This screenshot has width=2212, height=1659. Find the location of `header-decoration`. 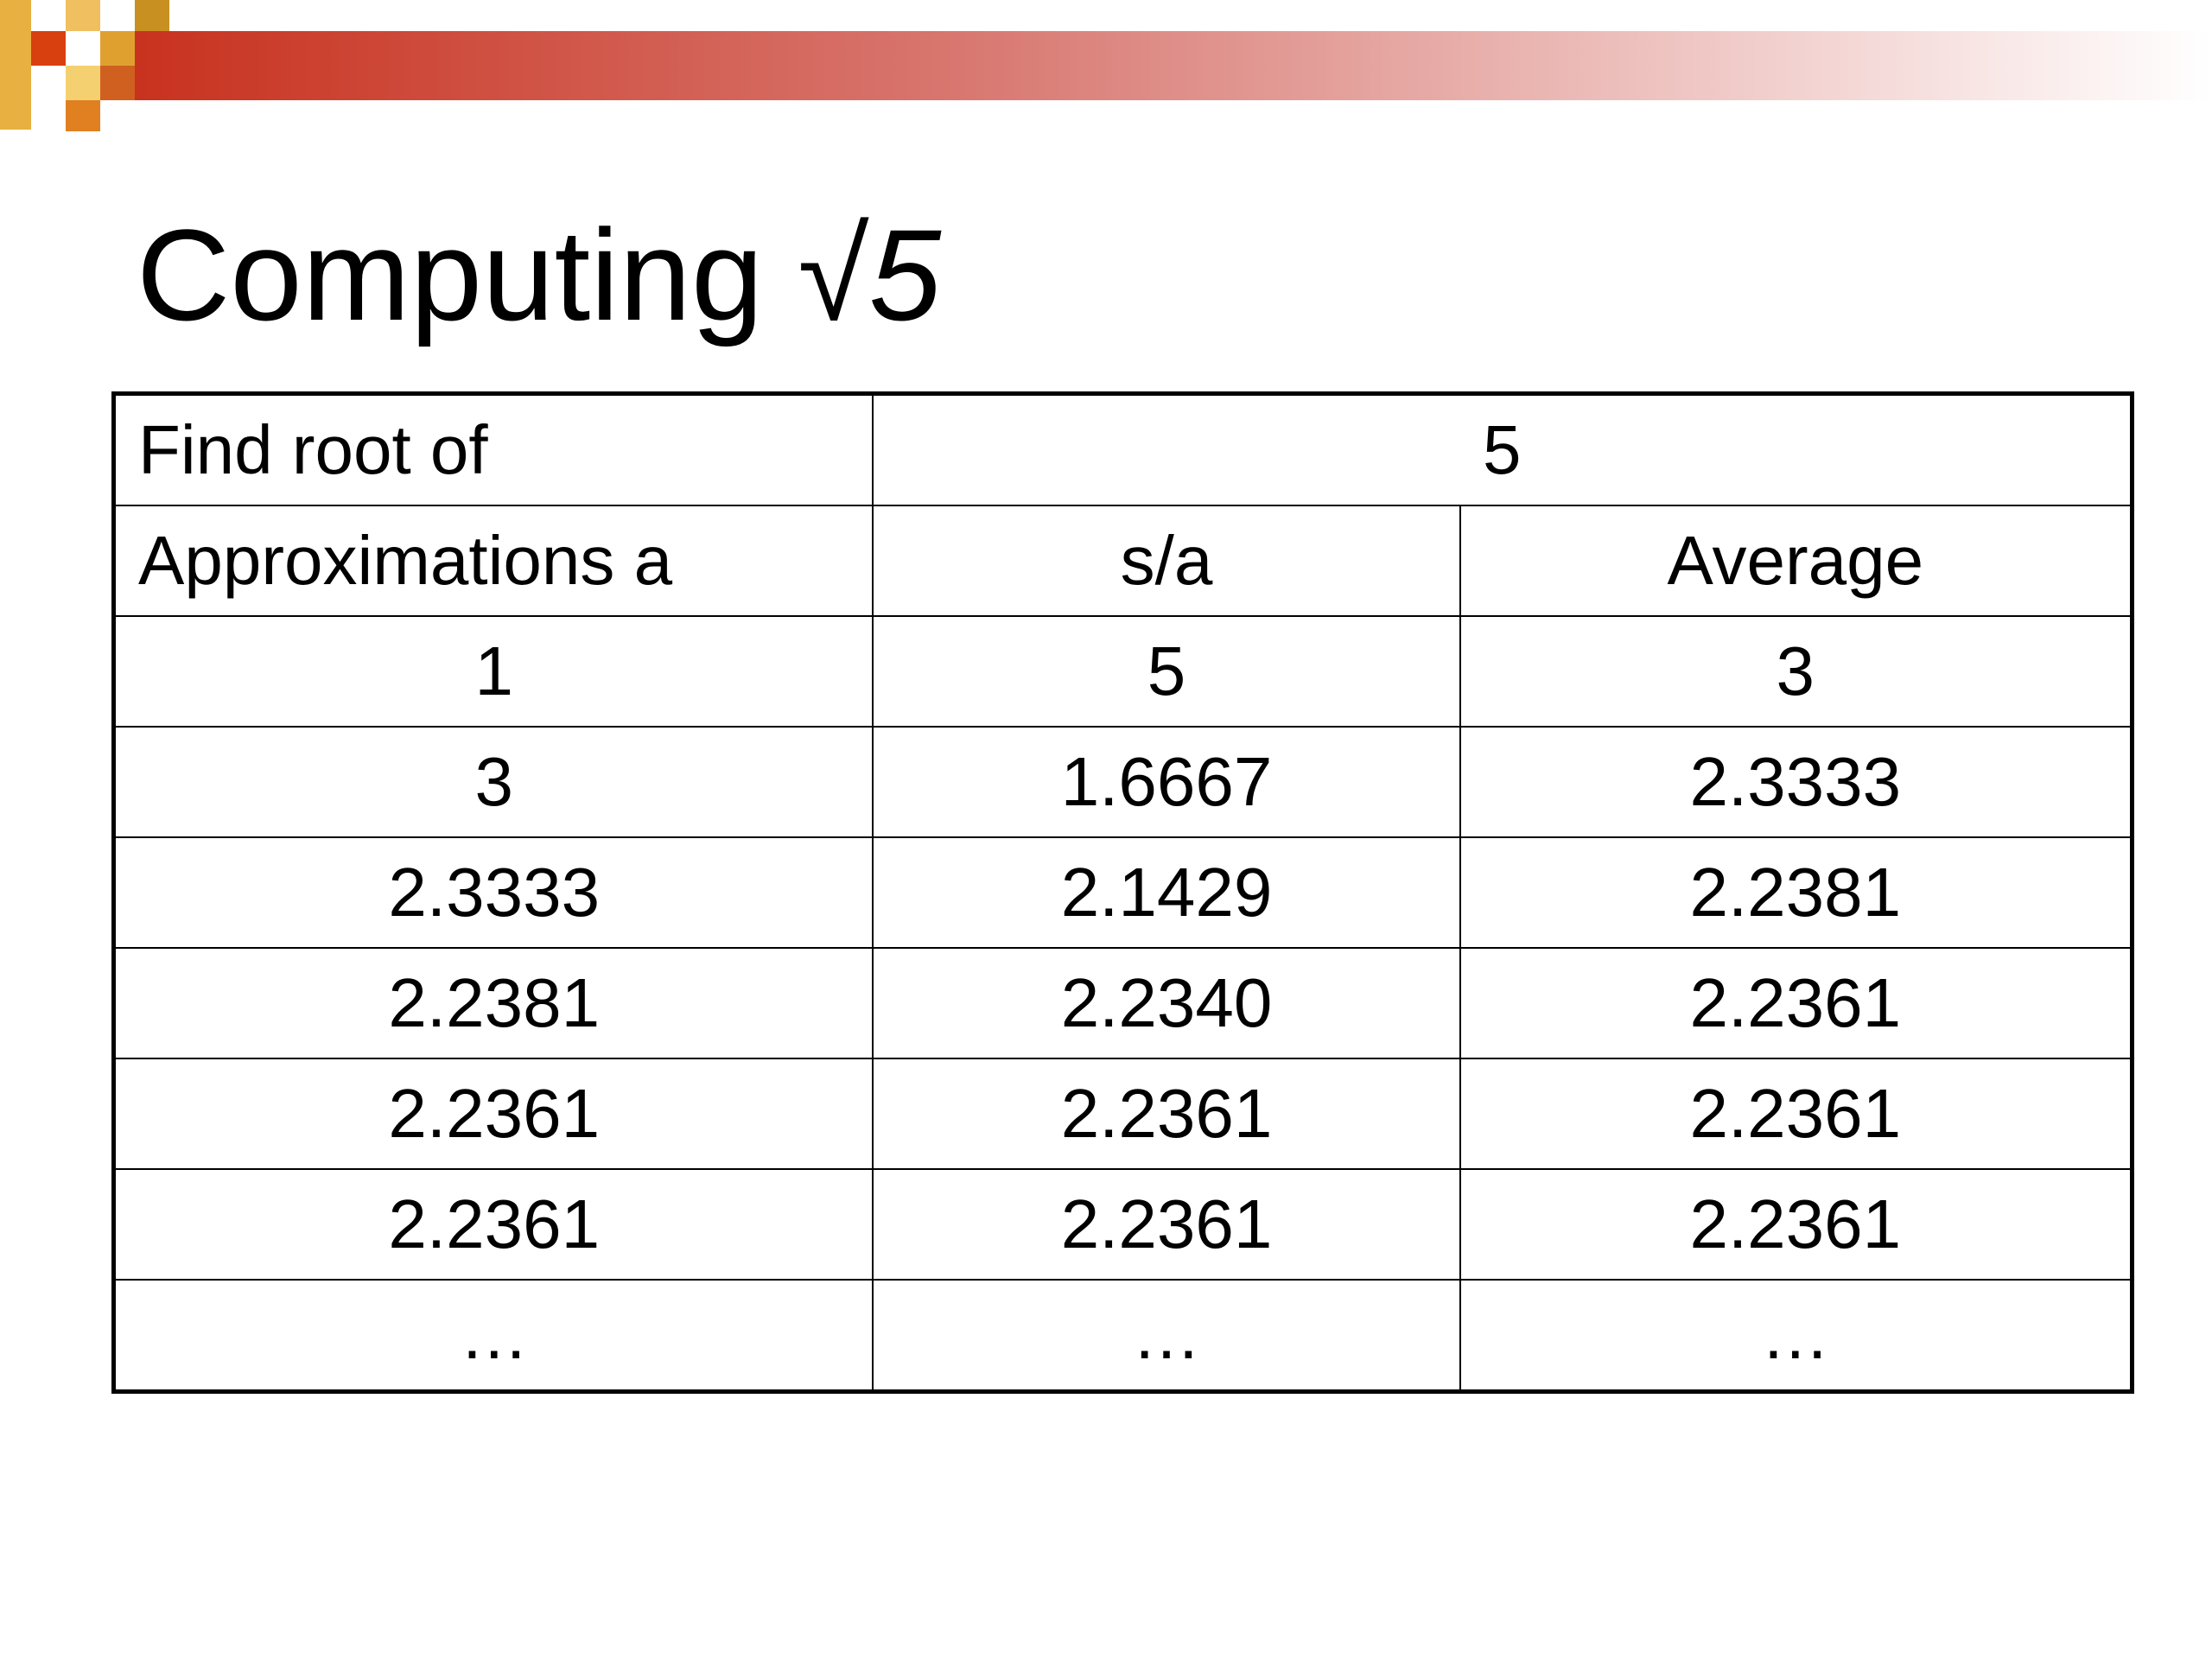

header-decoration is located at coordinates (1106, 65).